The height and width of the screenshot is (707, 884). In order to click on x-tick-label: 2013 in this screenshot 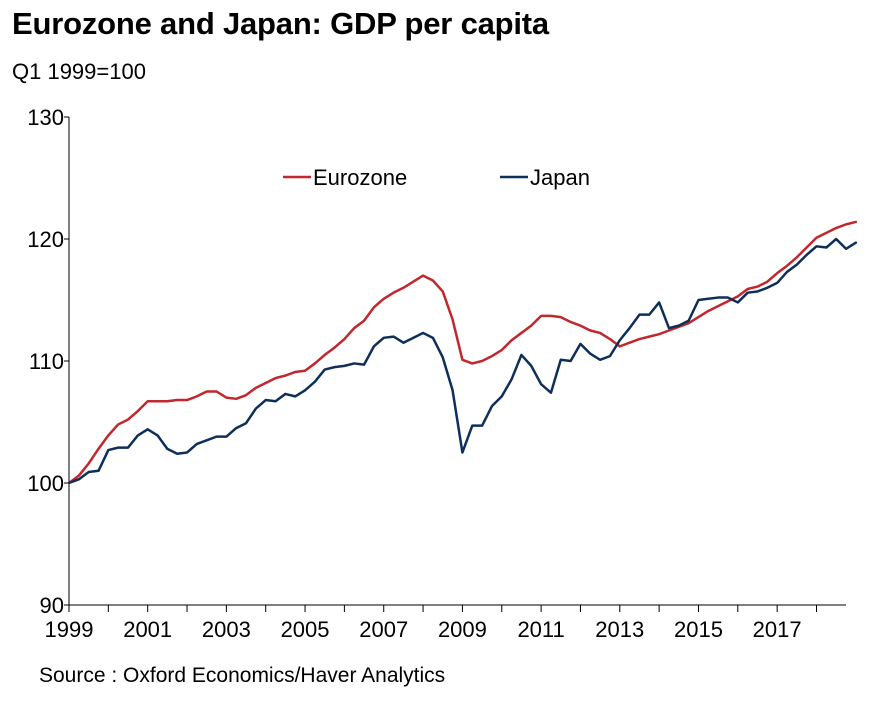, I will do `click(619, 629)`.